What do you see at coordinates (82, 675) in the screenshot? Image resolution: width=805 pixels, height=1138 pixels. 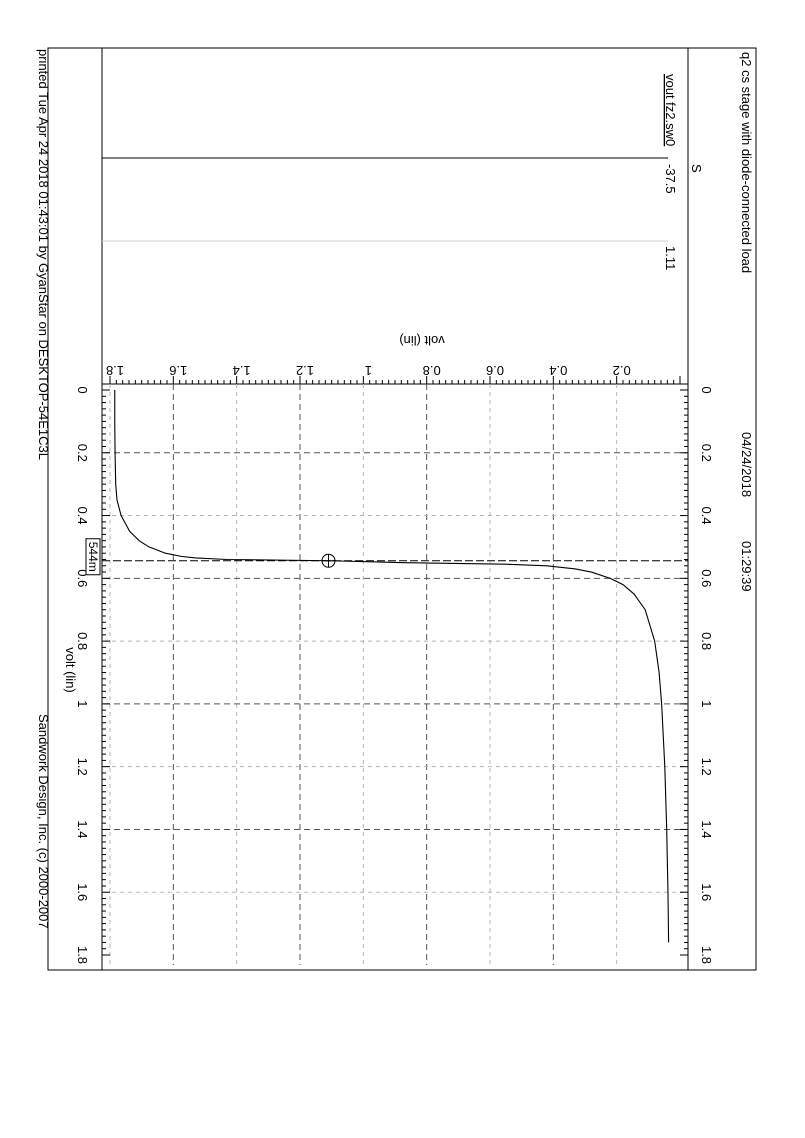 I see `x-tick-labels-bottom: 00.20.40.60.811.21.41.61.8` at bounding box center [82, 675].